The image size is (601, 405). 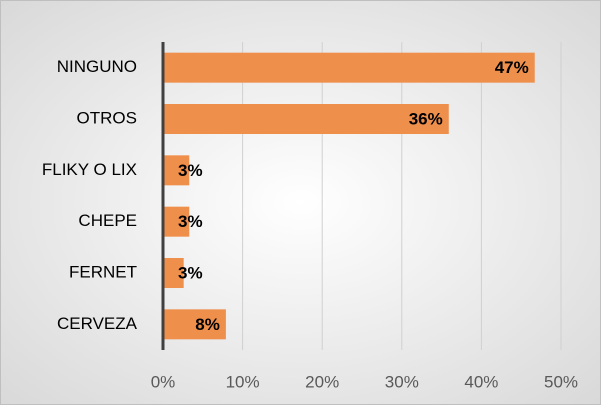 I want to click on y-tick-label: OTROS, so click(x=107, y=117).